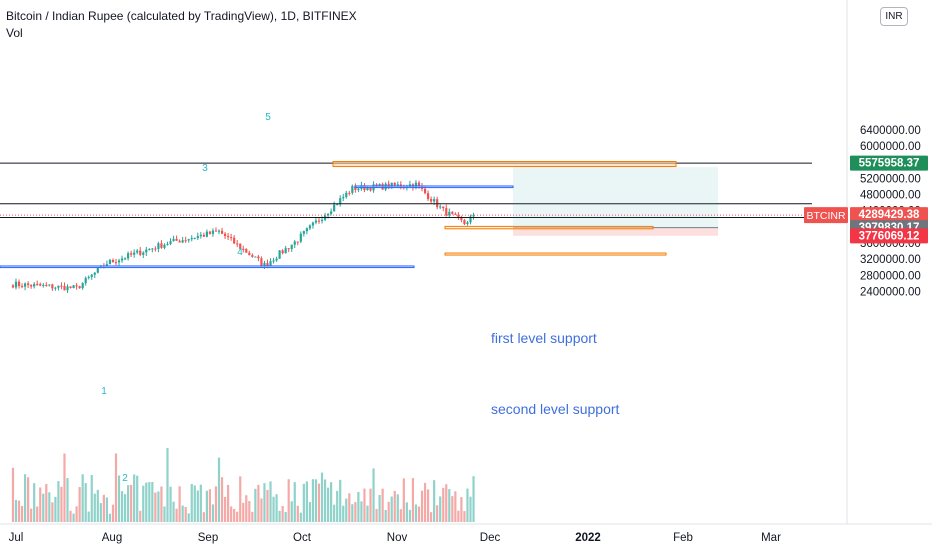  Describe the element at coordinates (826, 216) in the screenshot. I see `symbol-tag: BTCINR` at that location.